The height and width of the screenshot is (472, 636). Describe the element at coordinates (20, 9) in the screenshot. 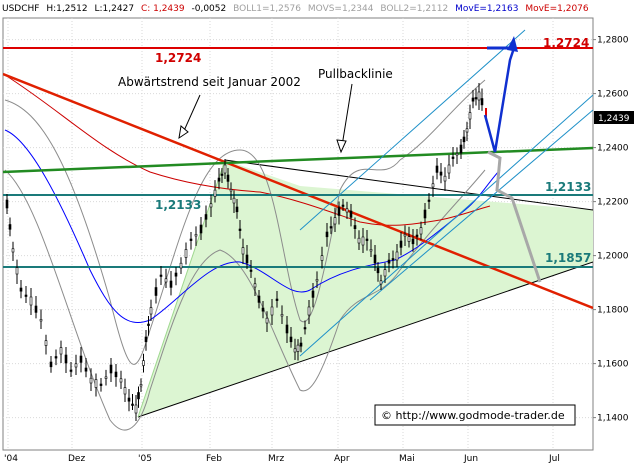

I see `header-symbol: USDCHF` at that location.